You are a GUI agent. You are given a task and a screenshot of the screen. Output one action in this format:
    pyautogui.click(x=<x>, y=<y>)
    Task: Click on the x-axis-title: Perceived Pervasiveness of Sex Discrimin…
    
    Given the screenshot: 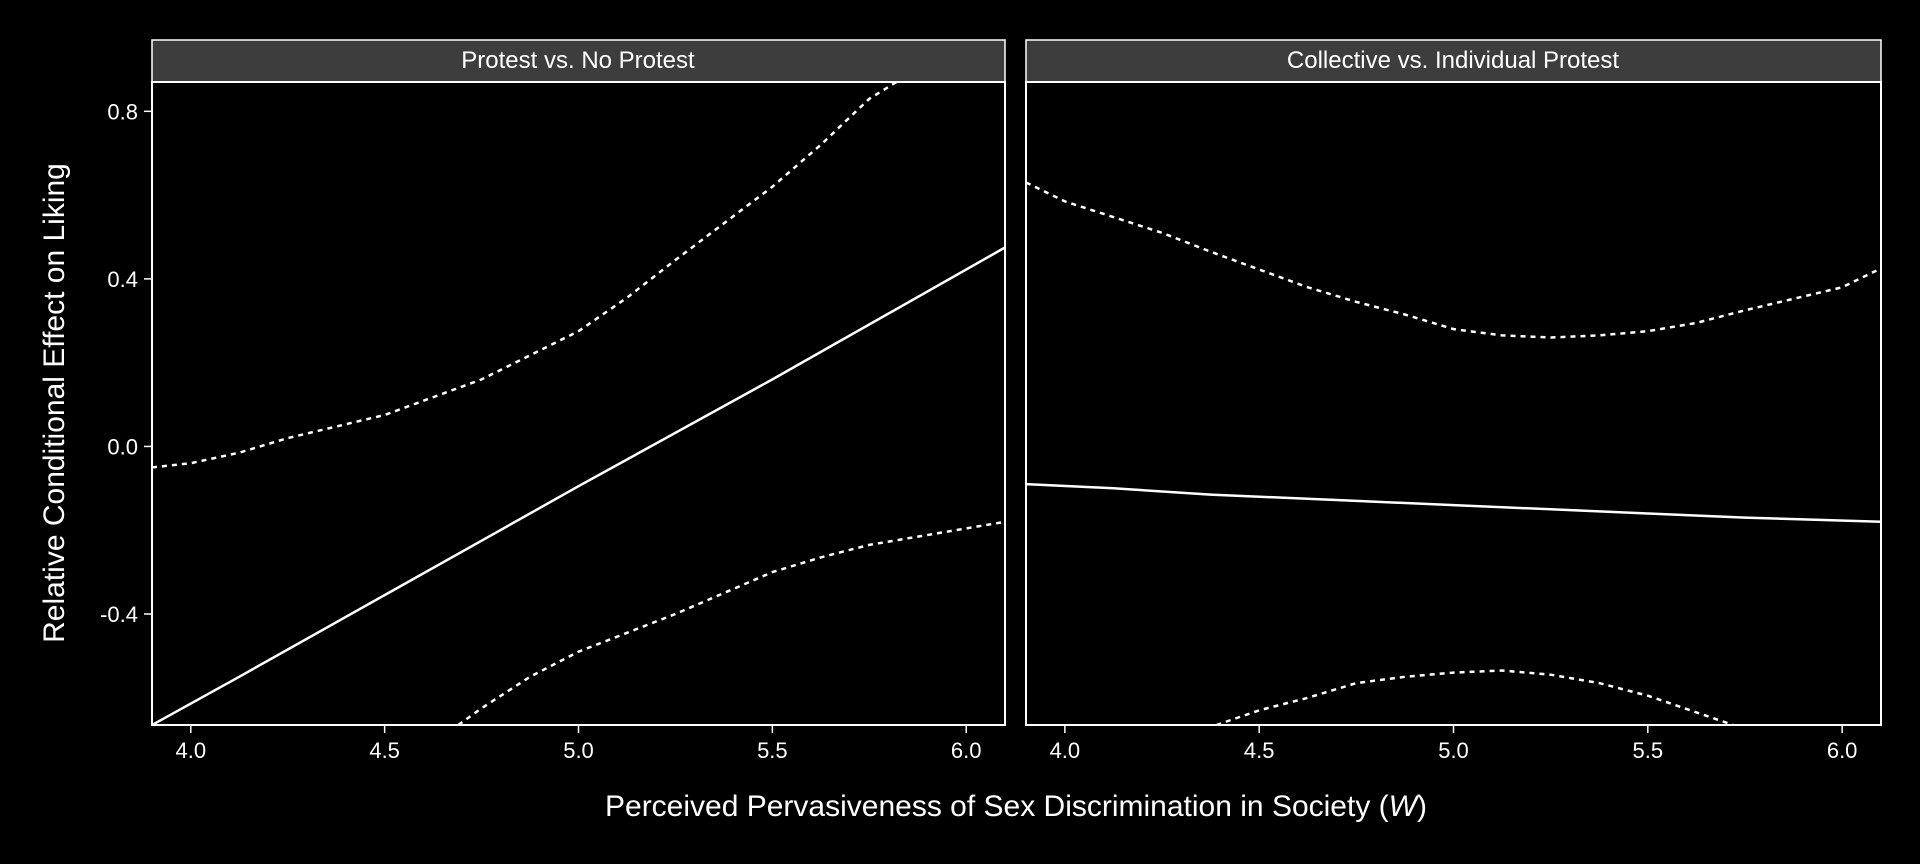 What is the action you would take?
    pyautogui.click(x=1016, y=806)
    